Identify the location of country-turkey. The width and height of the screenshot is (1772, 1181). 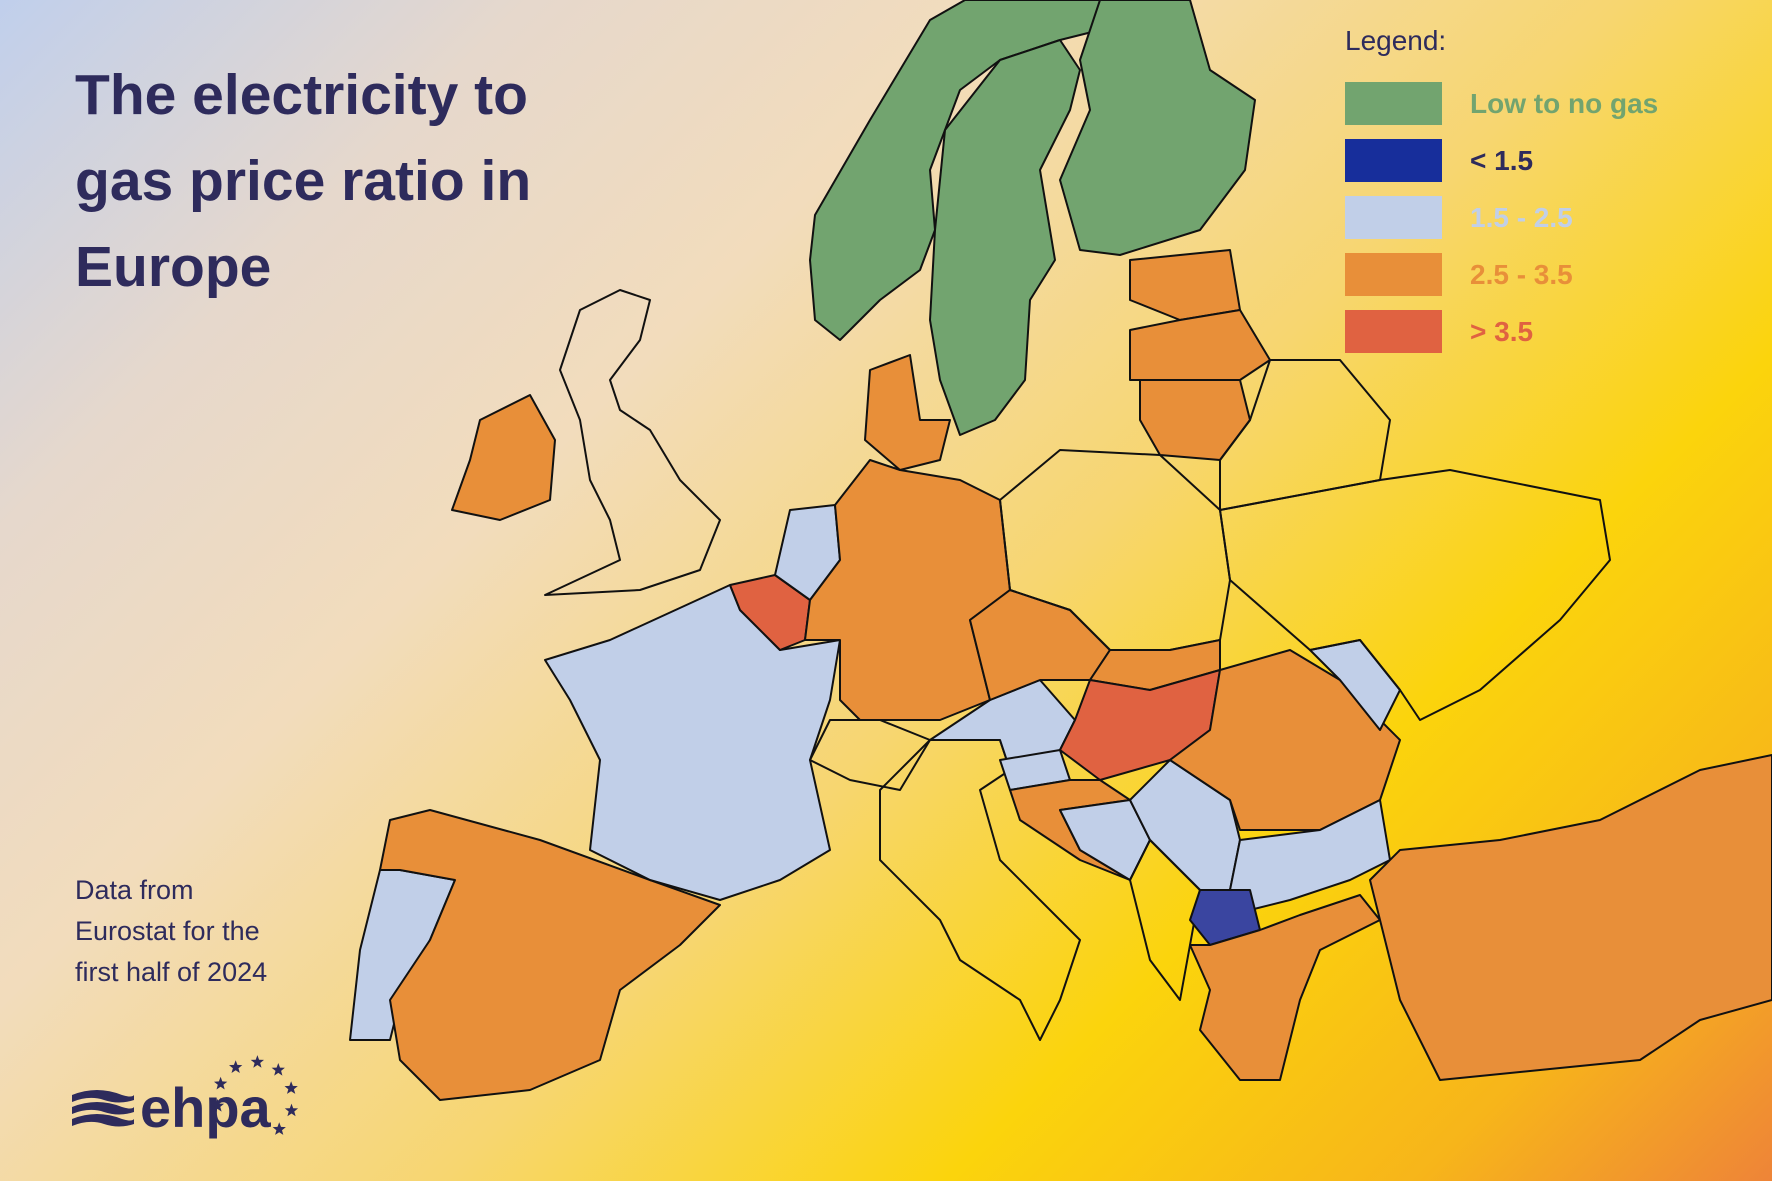
(1570, 917).